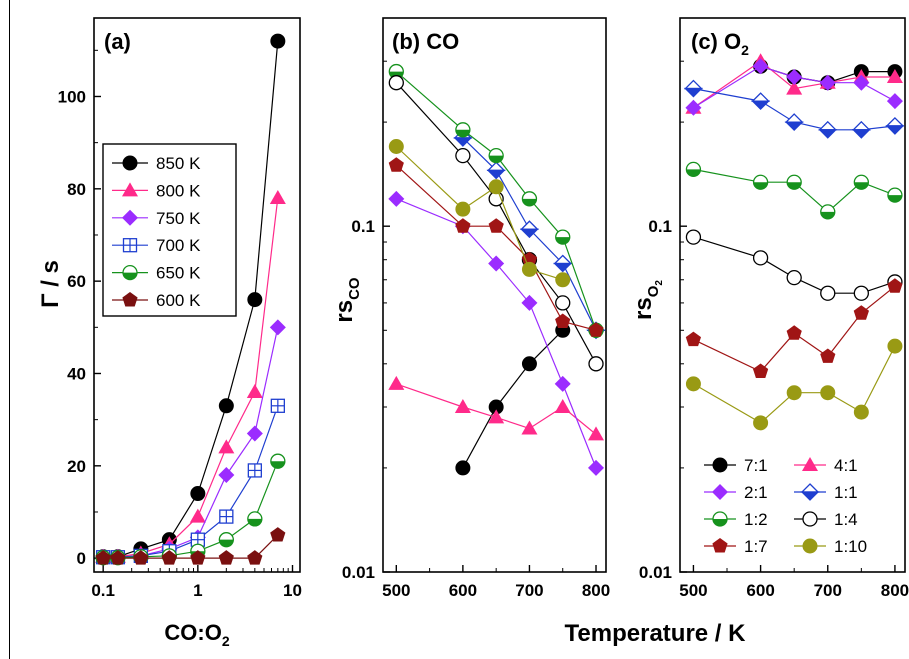  I want to click on legend-entry: 1:1, so click(826, 492).